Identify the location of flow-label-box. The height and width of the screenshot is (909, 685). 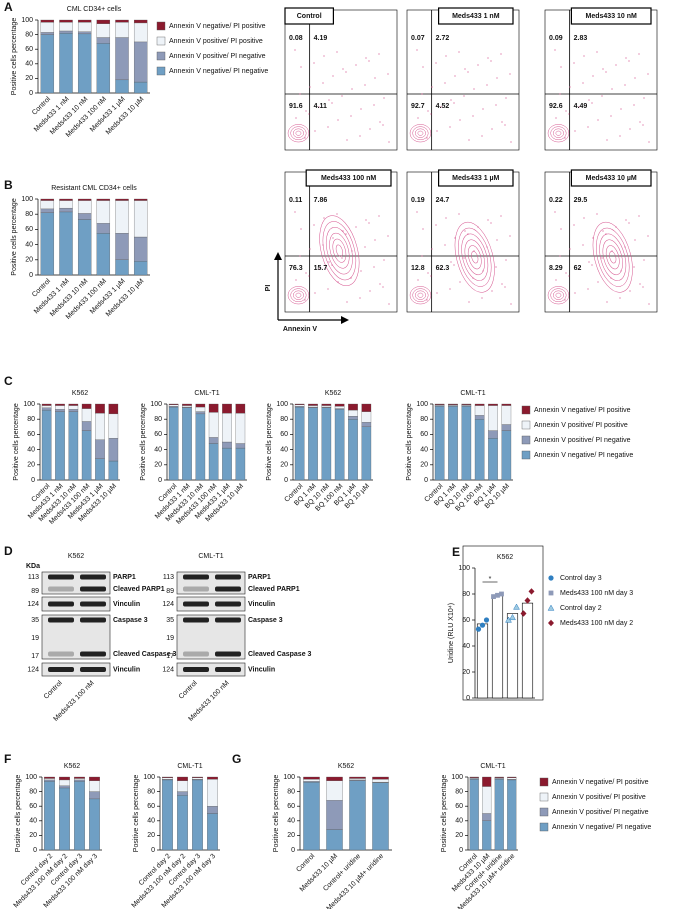
(611, 16).